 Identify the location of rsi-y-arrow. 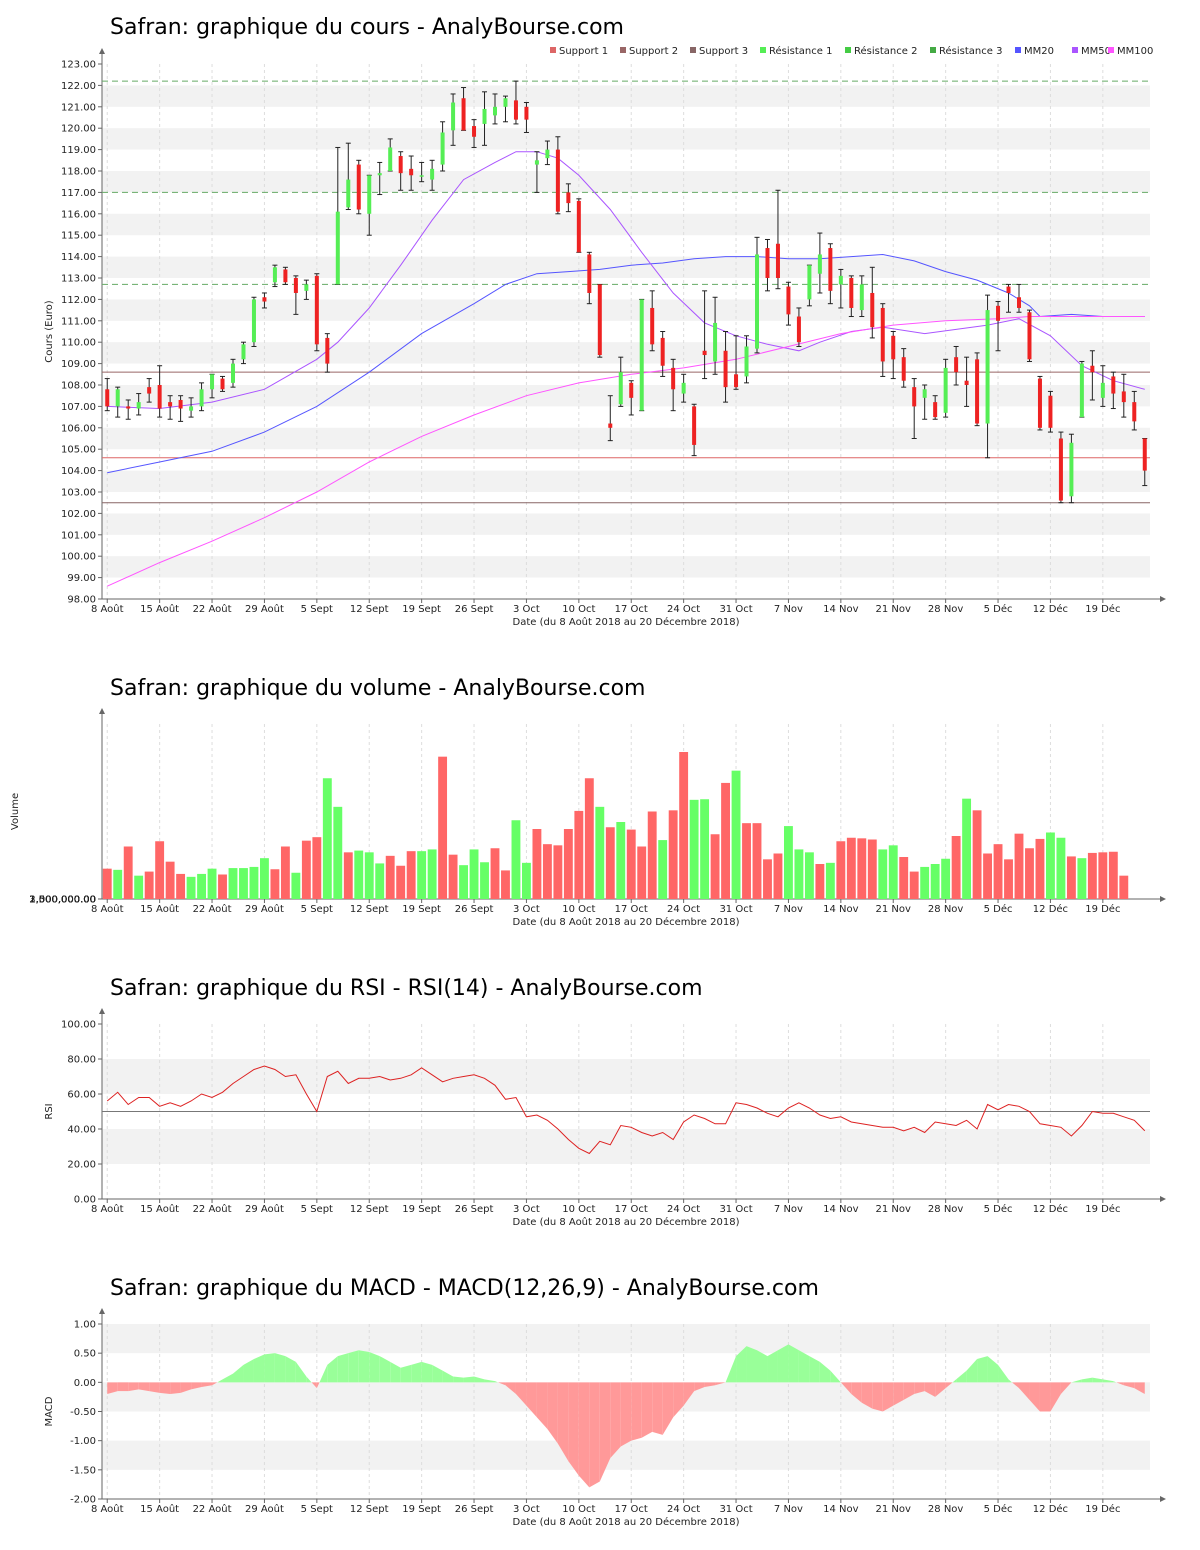
(102, 1011).